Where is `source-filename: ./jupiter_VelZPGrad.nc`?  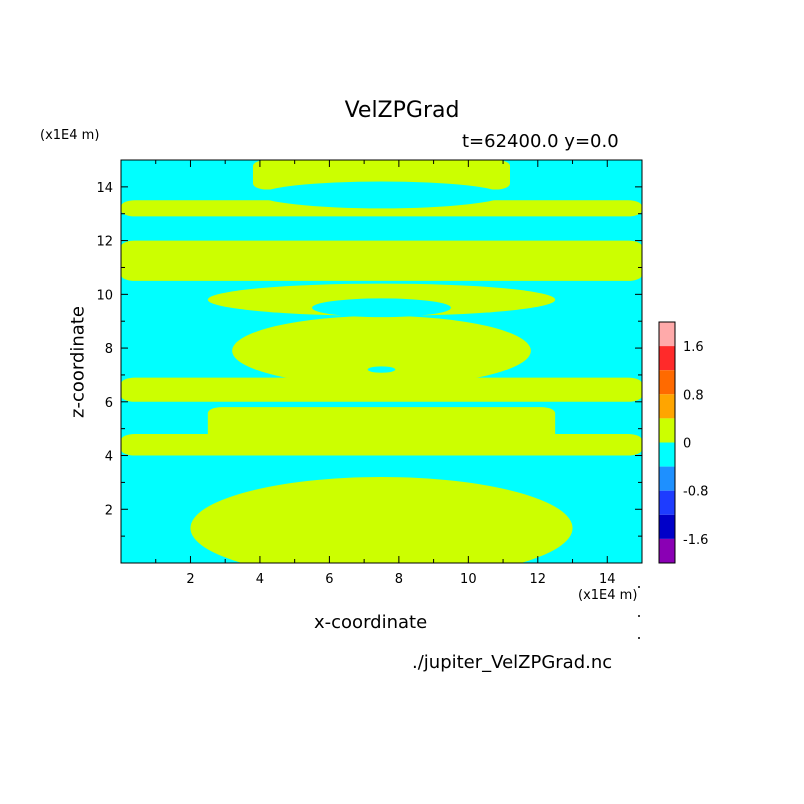 source-filename: ./jupiter_VelZPGrad.nc is located at coordinates (512, 662).